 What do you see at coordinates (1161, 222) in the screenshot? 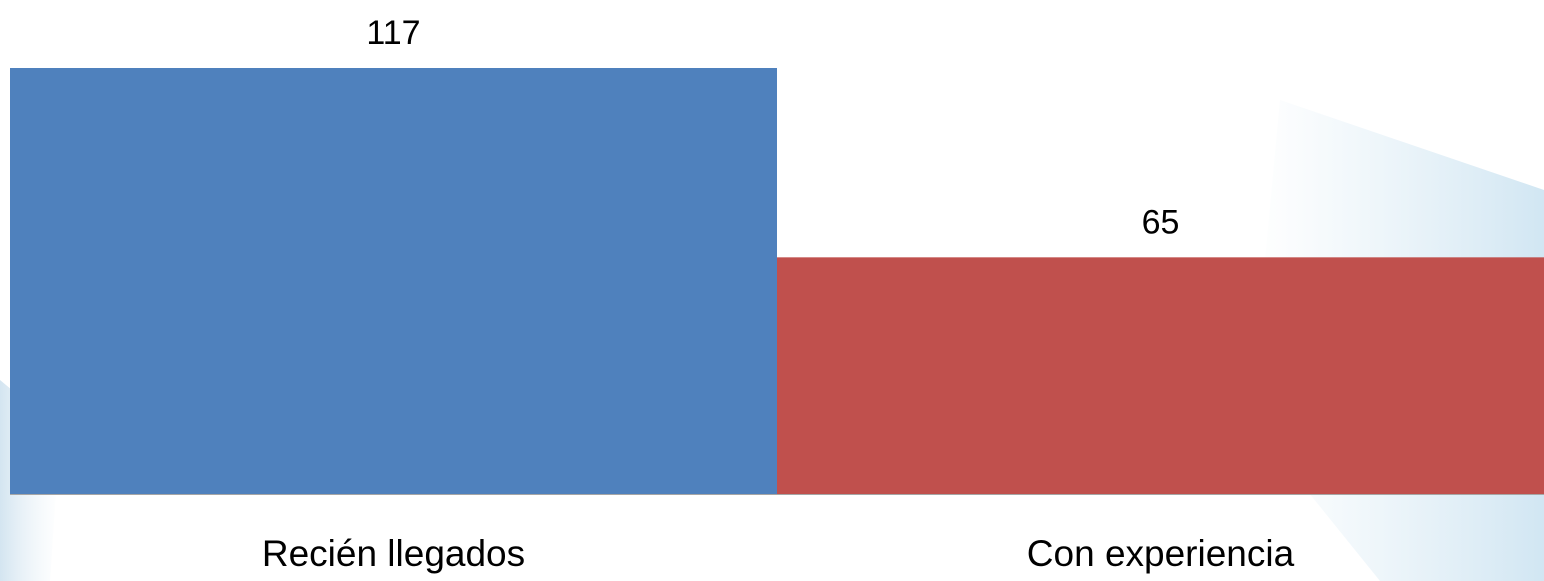
I see `data-label-2: 65` at bounding box center [1161, 222].